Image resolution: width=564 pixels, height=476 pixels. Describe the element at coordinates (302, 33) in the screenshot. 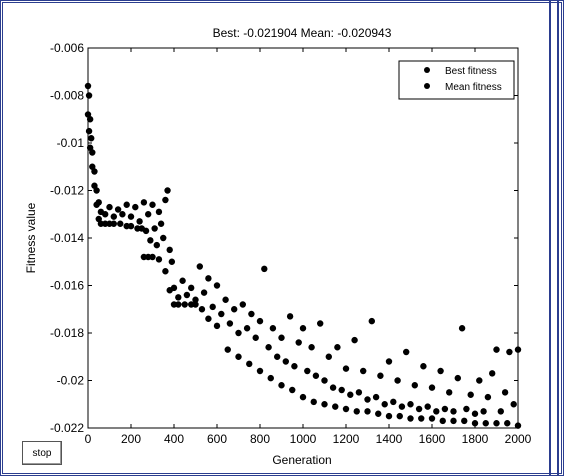

I see `chart-title: Best: -0.021904 Mean: -0.020943` at that location.